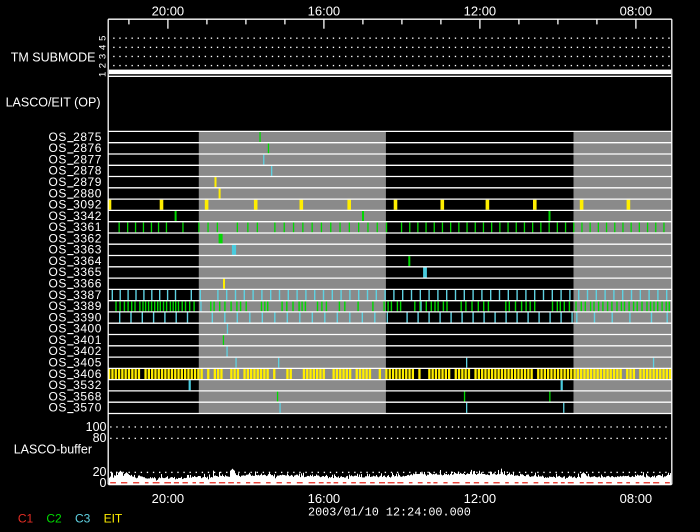  I want to click on svg-text: 100, so click(96, 427).